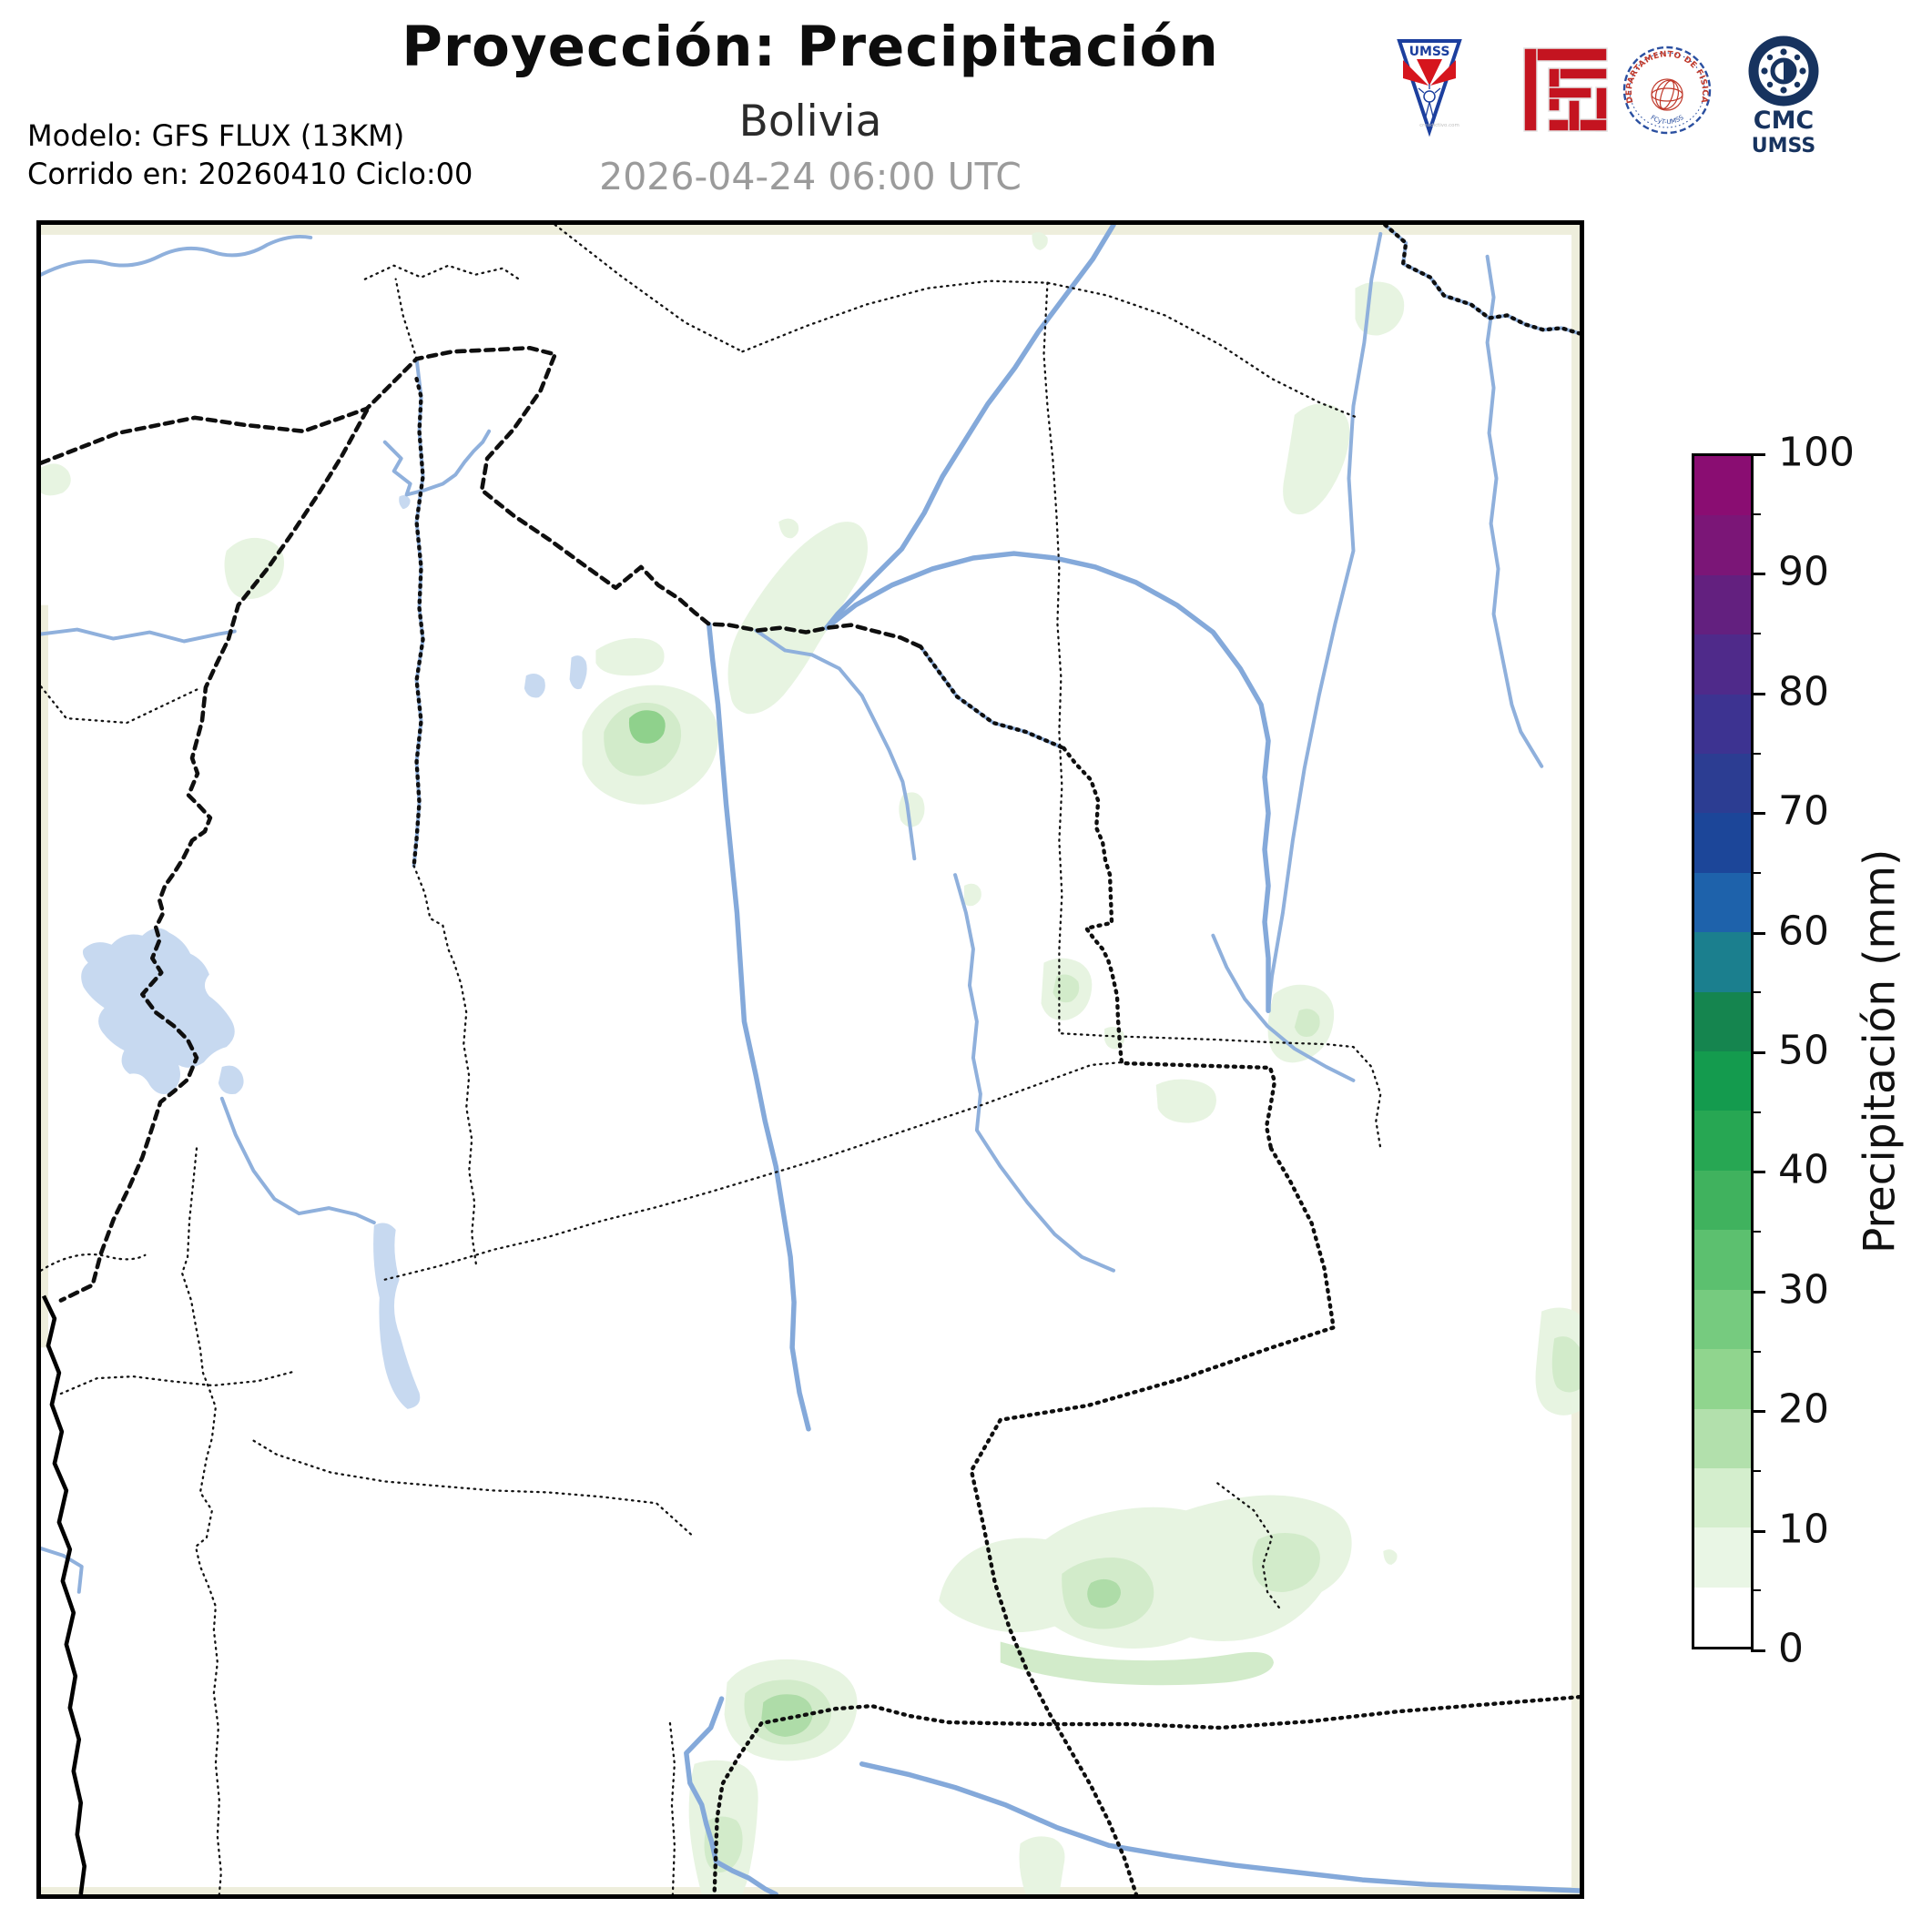 The width and height of the screenshot is (1932, 1928). I want to click on colorbar-major-tick, so click(1758, 1651).